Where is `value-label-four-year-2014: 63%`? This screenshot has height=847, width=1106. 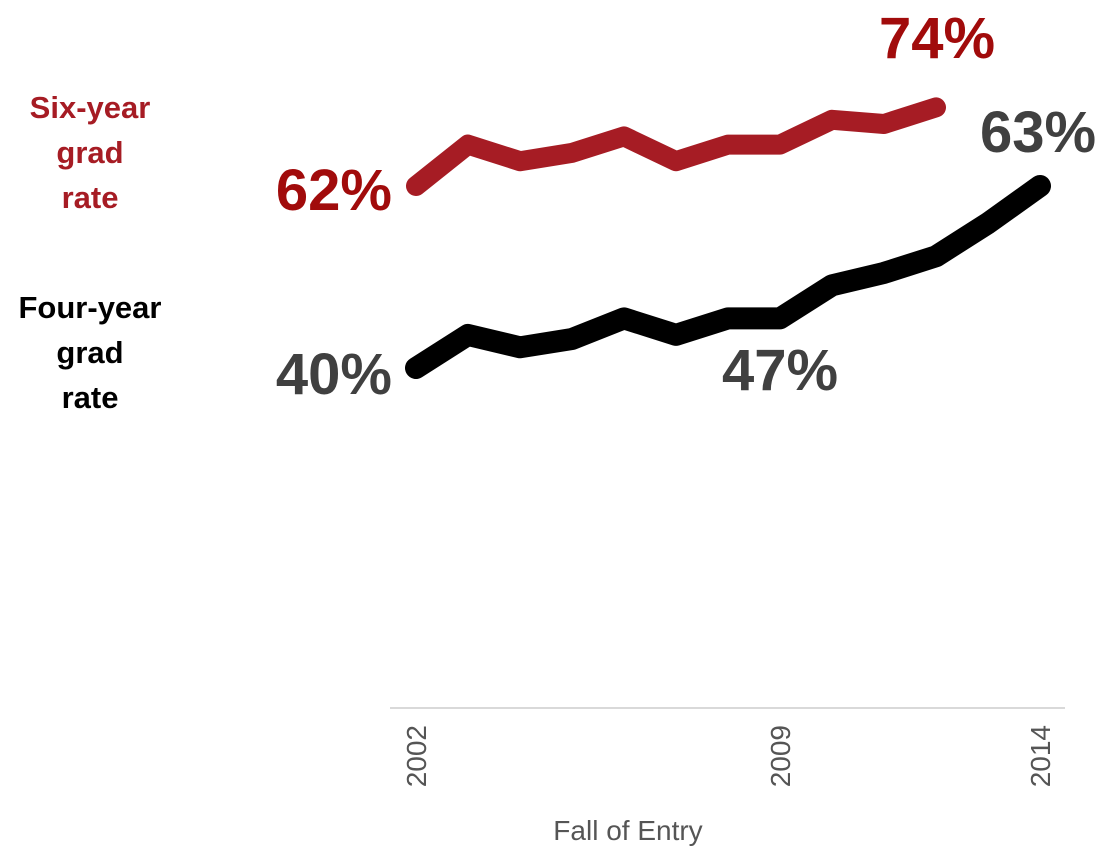
value-label-four-year-2014: 63% is located at coordinates (1038, 132).